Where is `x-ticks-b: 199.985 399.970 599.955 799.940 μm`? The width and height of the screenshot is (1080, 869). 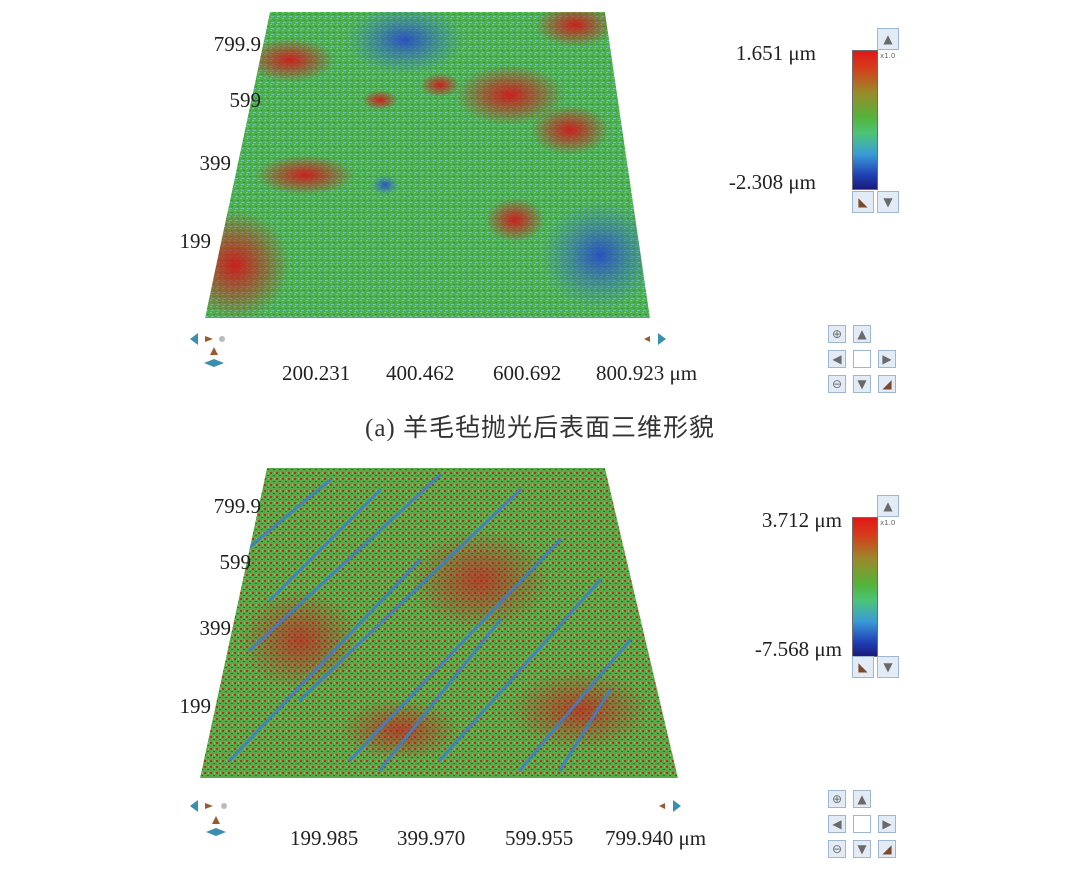
x-ticks-b: 199.985 399.970 599.955 799.940 μm is located at coordinates (540, 839).